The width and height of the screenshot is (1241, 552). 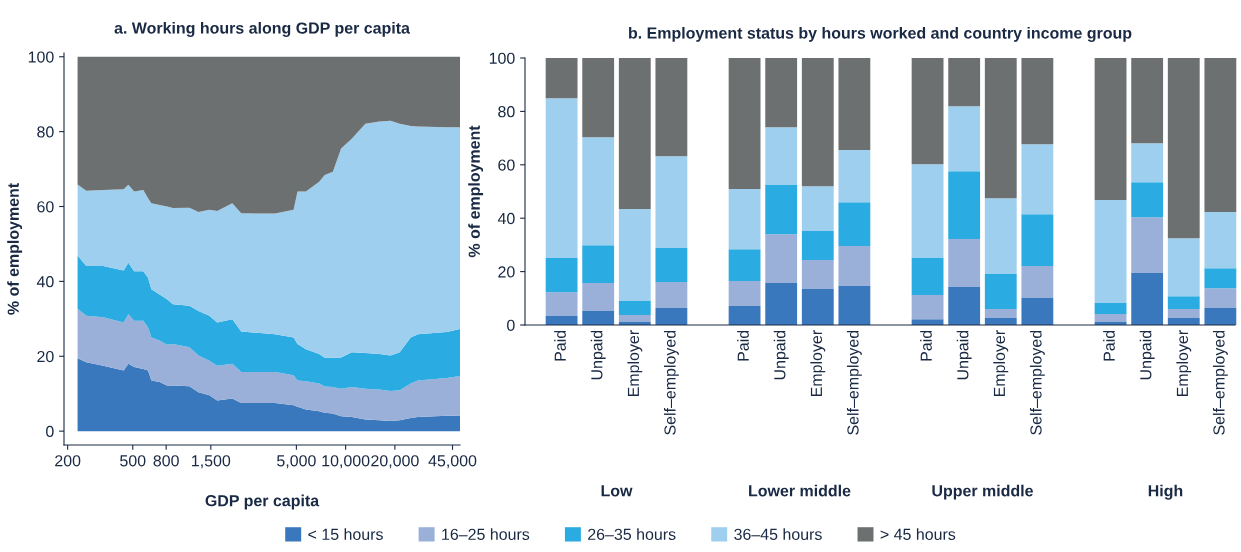 I want to click on text: Lower middle, so click(x=800, y=490).